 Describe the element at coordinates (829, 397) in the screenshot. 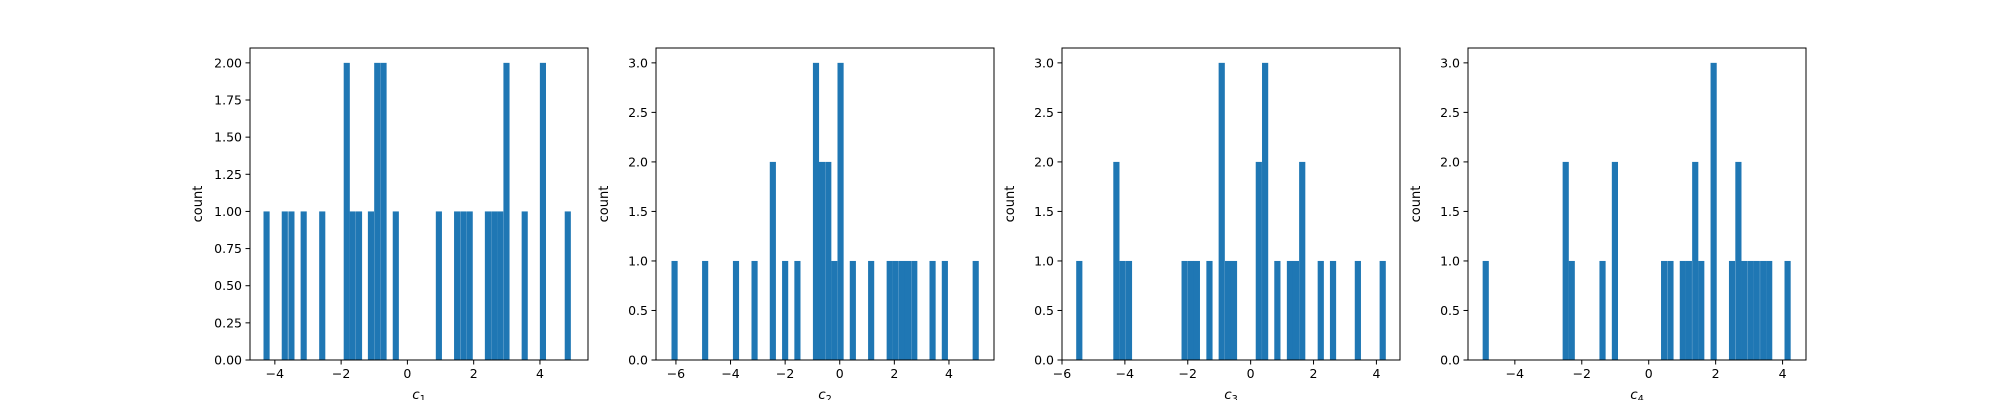

I see `x-axis-label-subscript: 2` at that location.